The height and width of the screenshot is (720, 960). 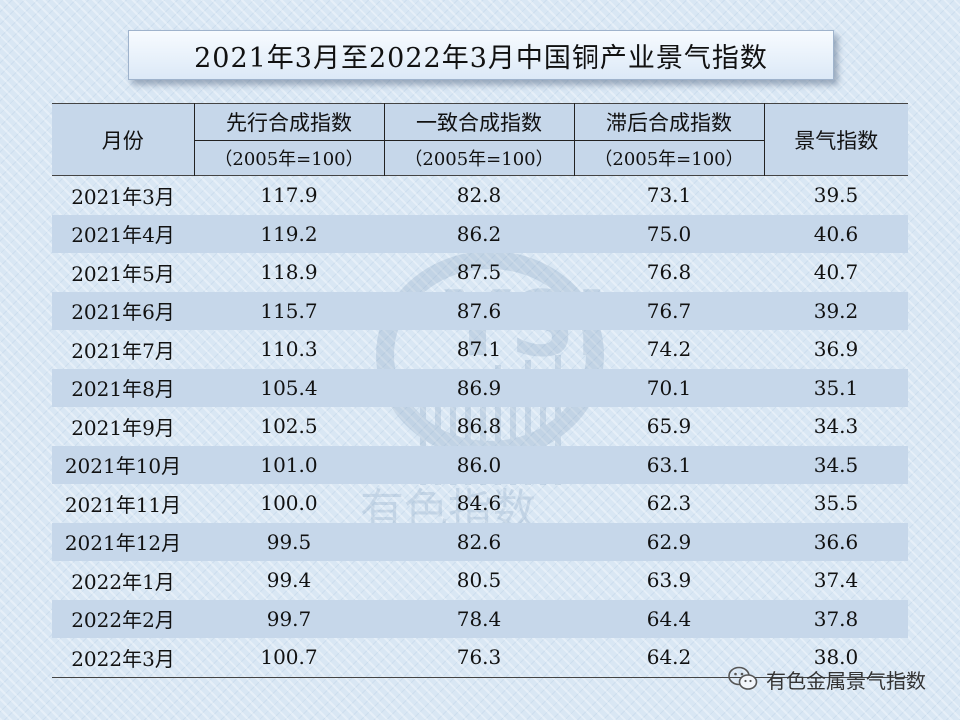 What do you see at coordinates (288, 158) in the screenshot?
I see `header-leading-base: （2005年=100）` at bounding box center [288, 158].